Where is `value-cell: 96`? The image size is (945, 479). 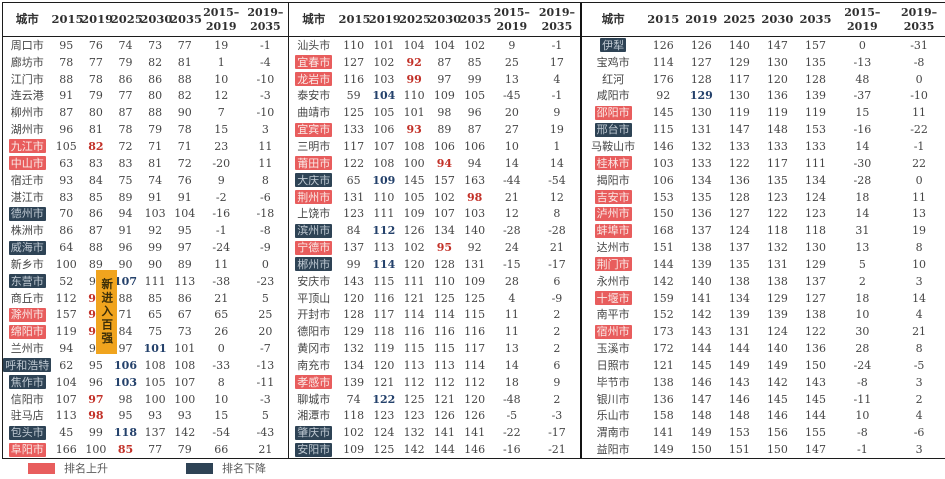 value-cell: 96 is located at coordinates (95, 382).